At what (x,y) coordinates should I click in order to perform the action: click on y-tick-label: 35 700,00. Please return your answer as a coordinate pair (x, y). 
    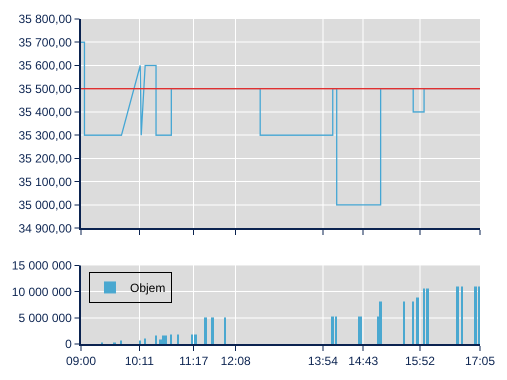
    Looking at the image, I should click on (45, 42).